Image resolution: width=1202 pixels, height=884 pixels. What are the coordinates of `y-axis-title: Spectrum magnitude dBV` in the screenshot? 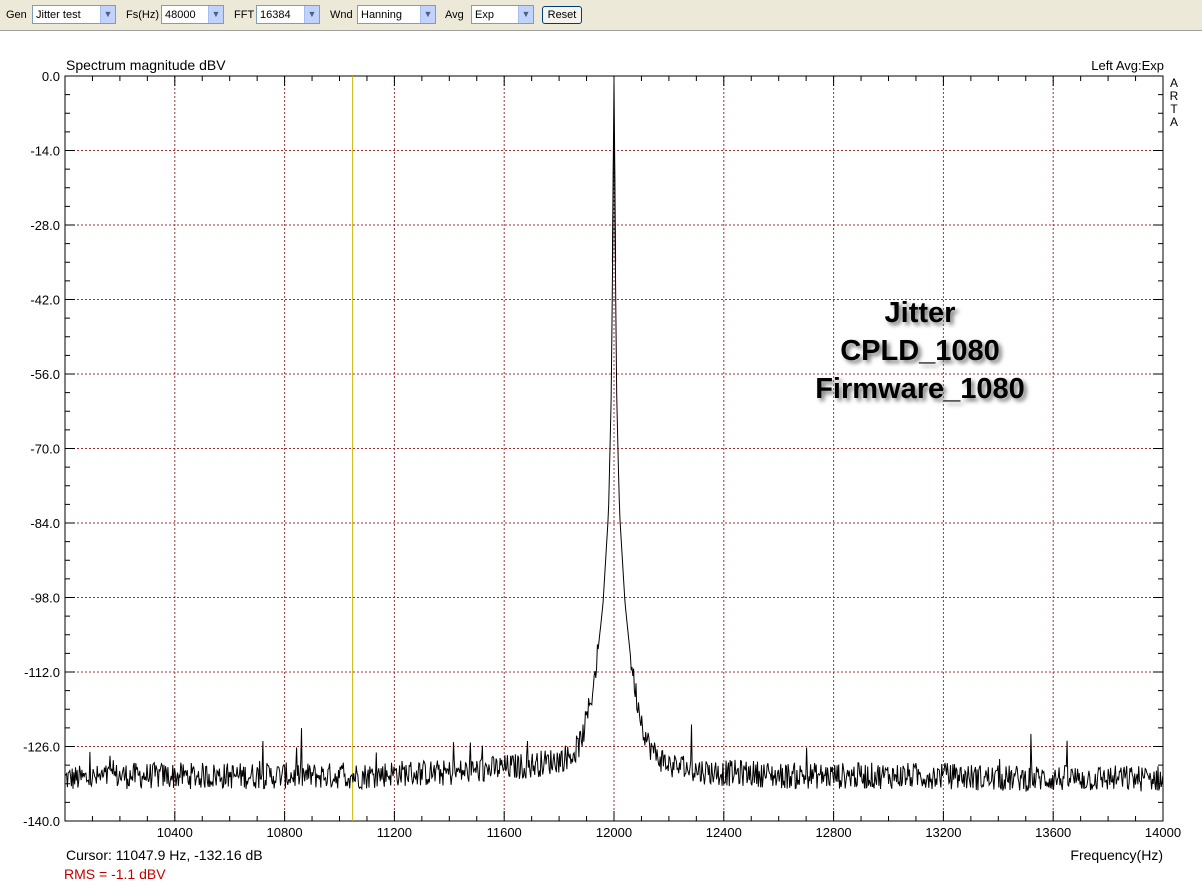 It's located at (146, 65).